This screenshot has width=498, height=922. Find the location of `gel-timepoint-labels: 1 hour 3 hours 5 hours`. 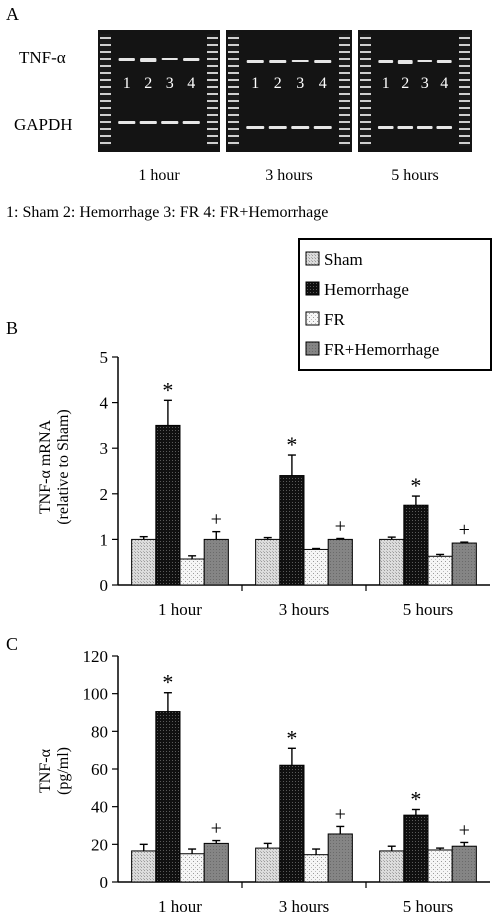

gel-timepoint-labels: 1 hour 3 hours 5 hours is located at coordinates (288, 175).